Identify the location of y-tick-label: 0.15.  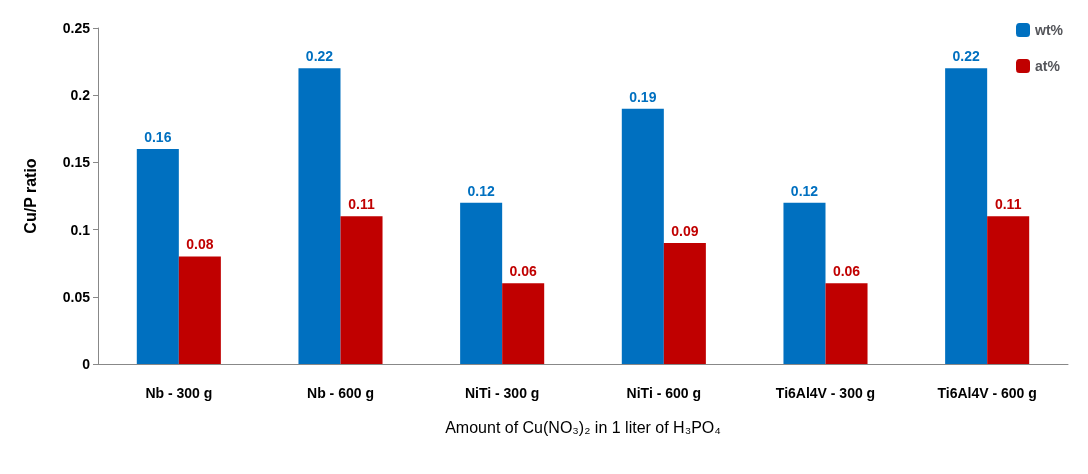
(76, 162).